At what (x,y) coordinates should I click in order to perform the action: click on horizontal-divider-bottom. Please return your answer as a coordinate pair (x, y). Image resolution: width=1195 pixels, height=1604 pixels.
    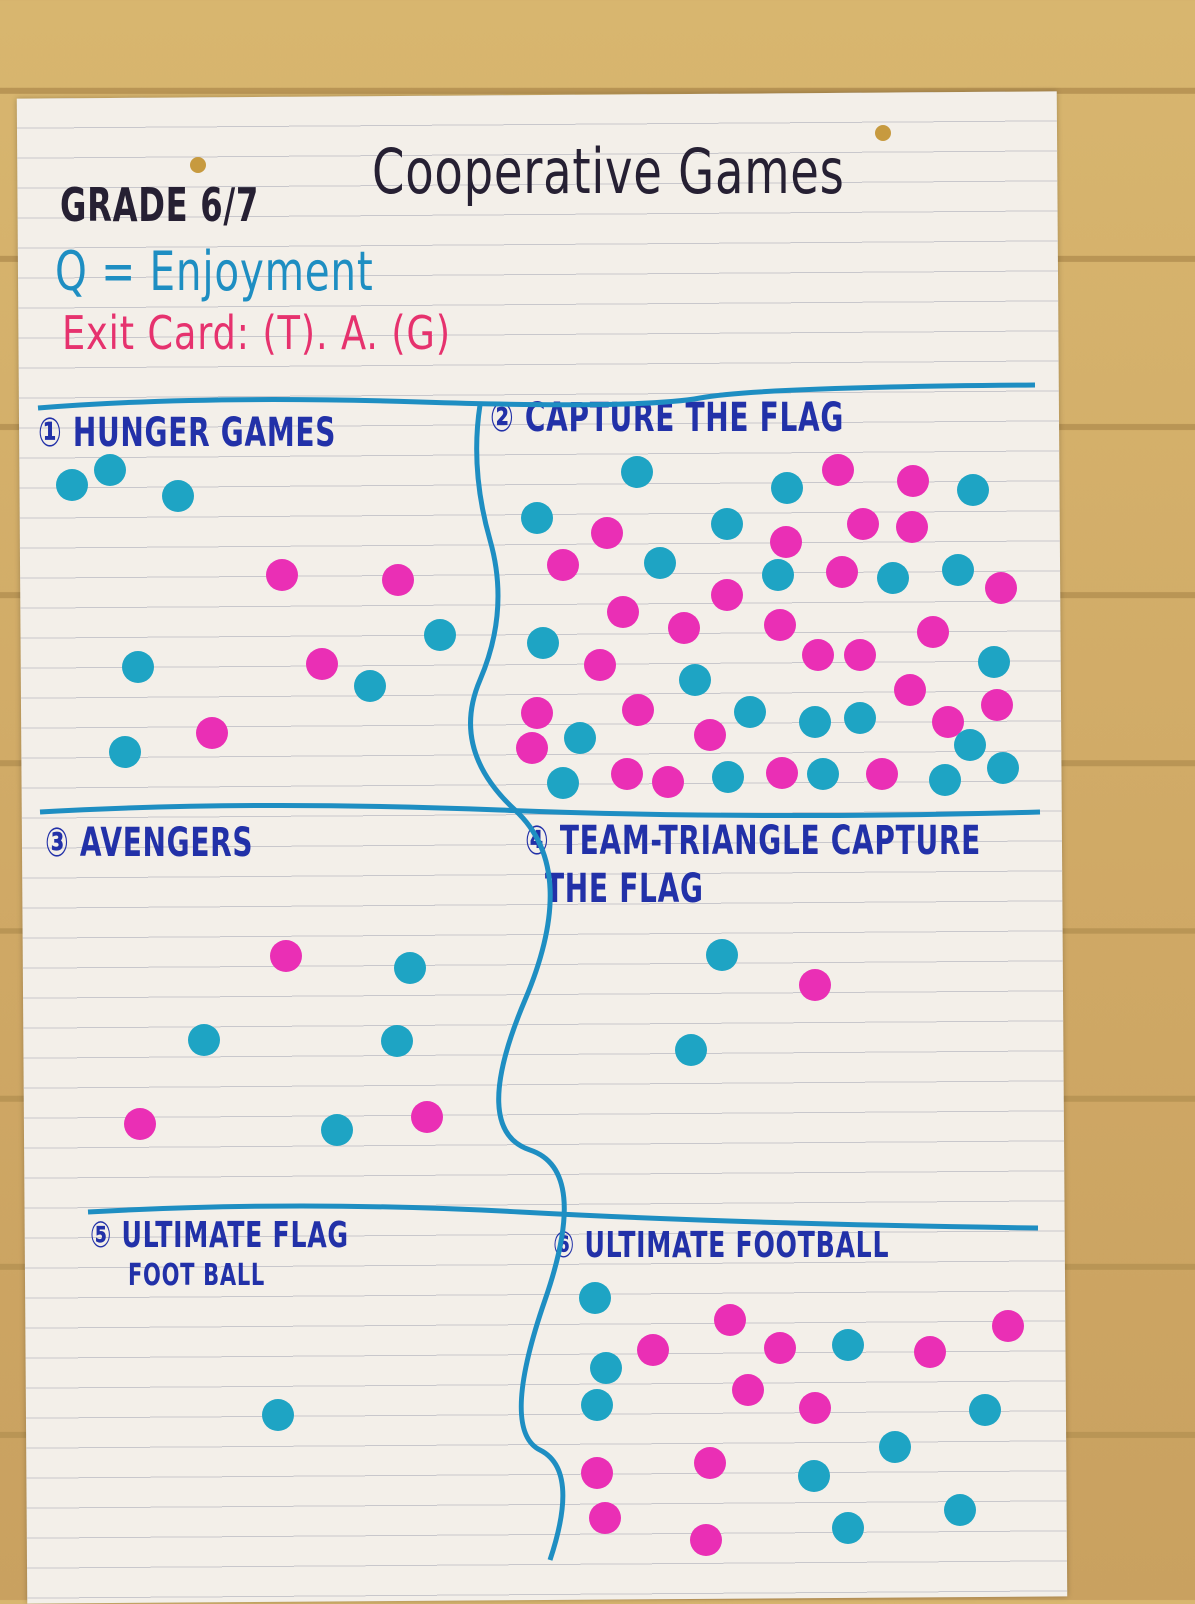
    Looking at the image, I should click on (563, 1217).